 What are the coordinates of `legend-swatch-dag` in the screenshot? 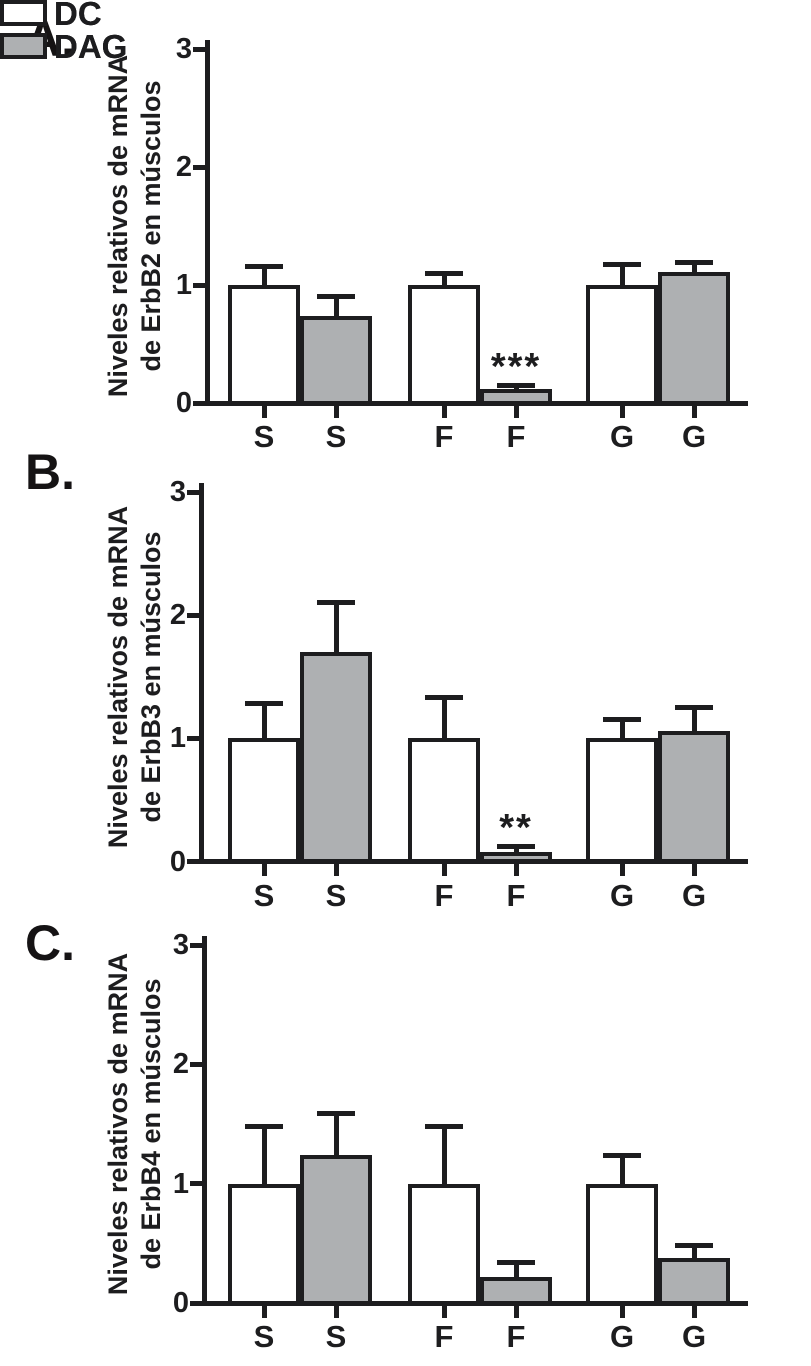 It's located at (23, 46).